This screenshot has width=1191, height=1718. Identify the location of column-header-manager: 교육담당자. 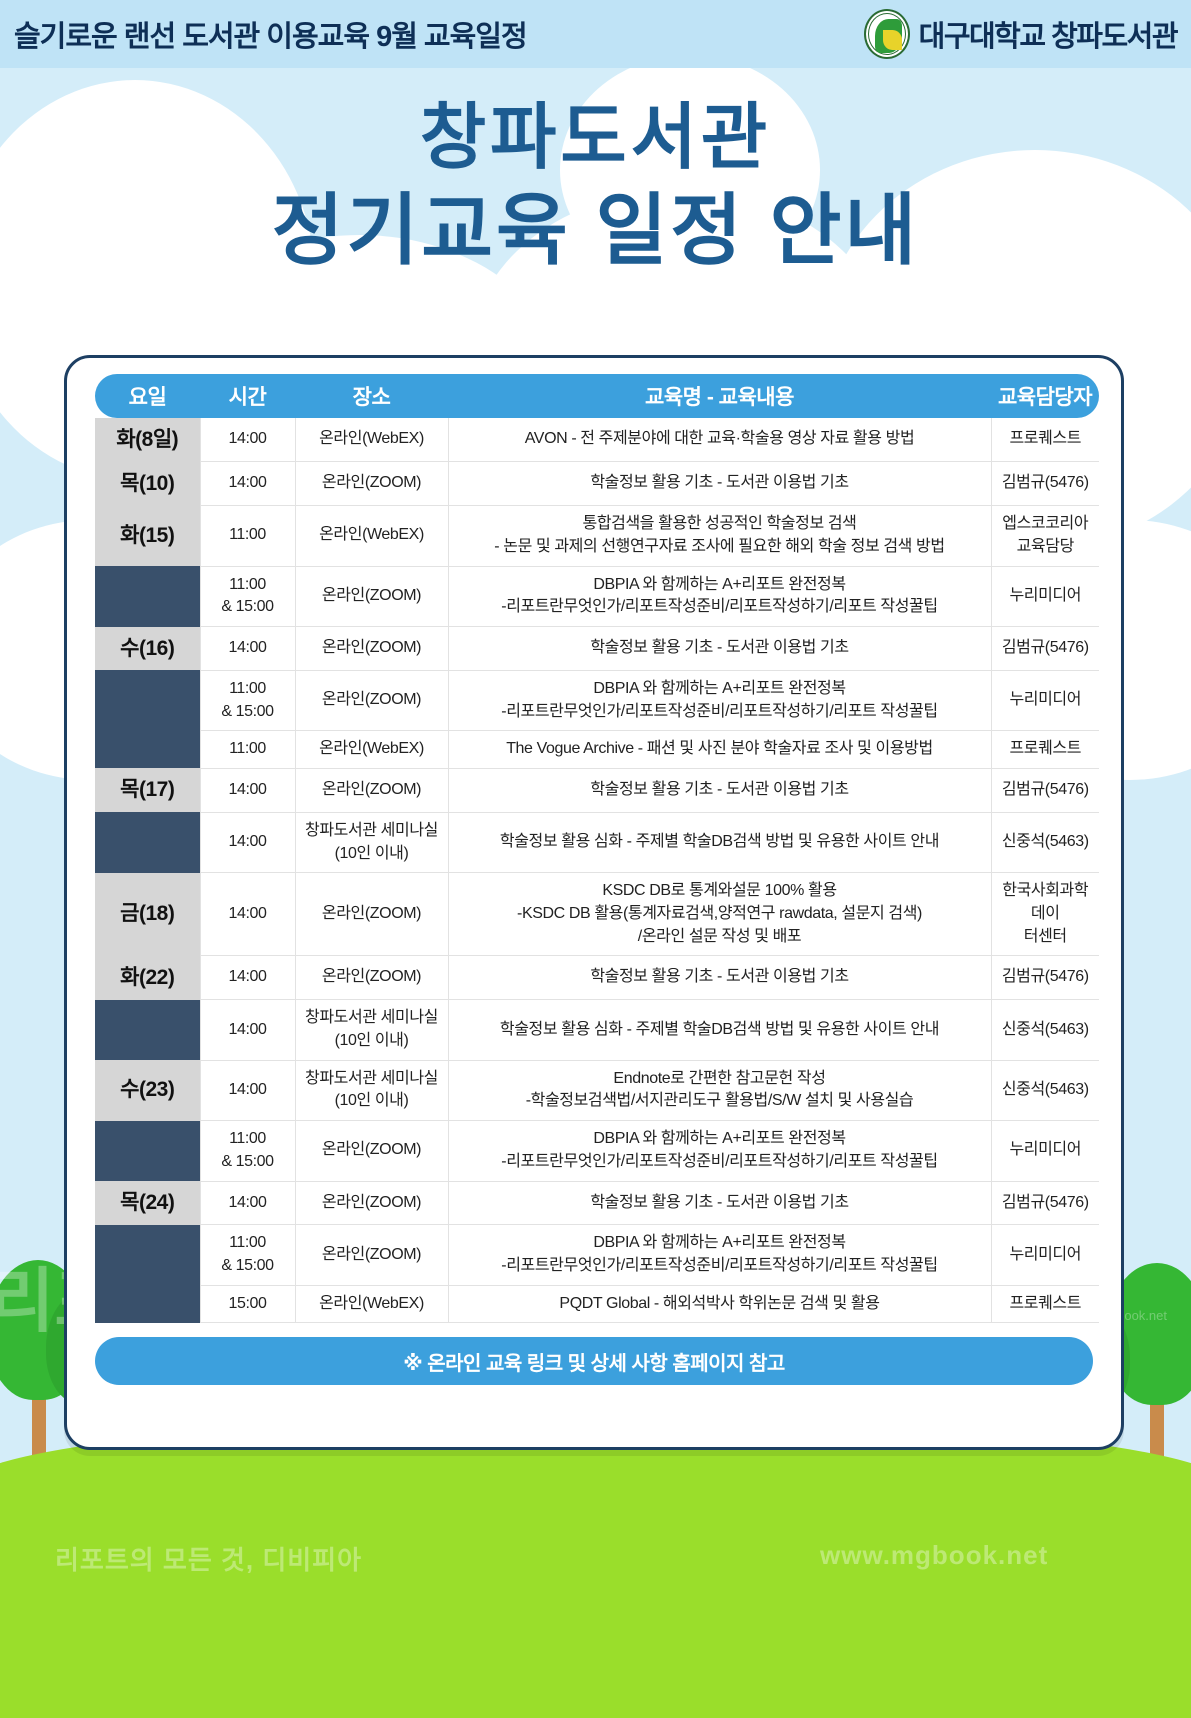
(1045, 396).